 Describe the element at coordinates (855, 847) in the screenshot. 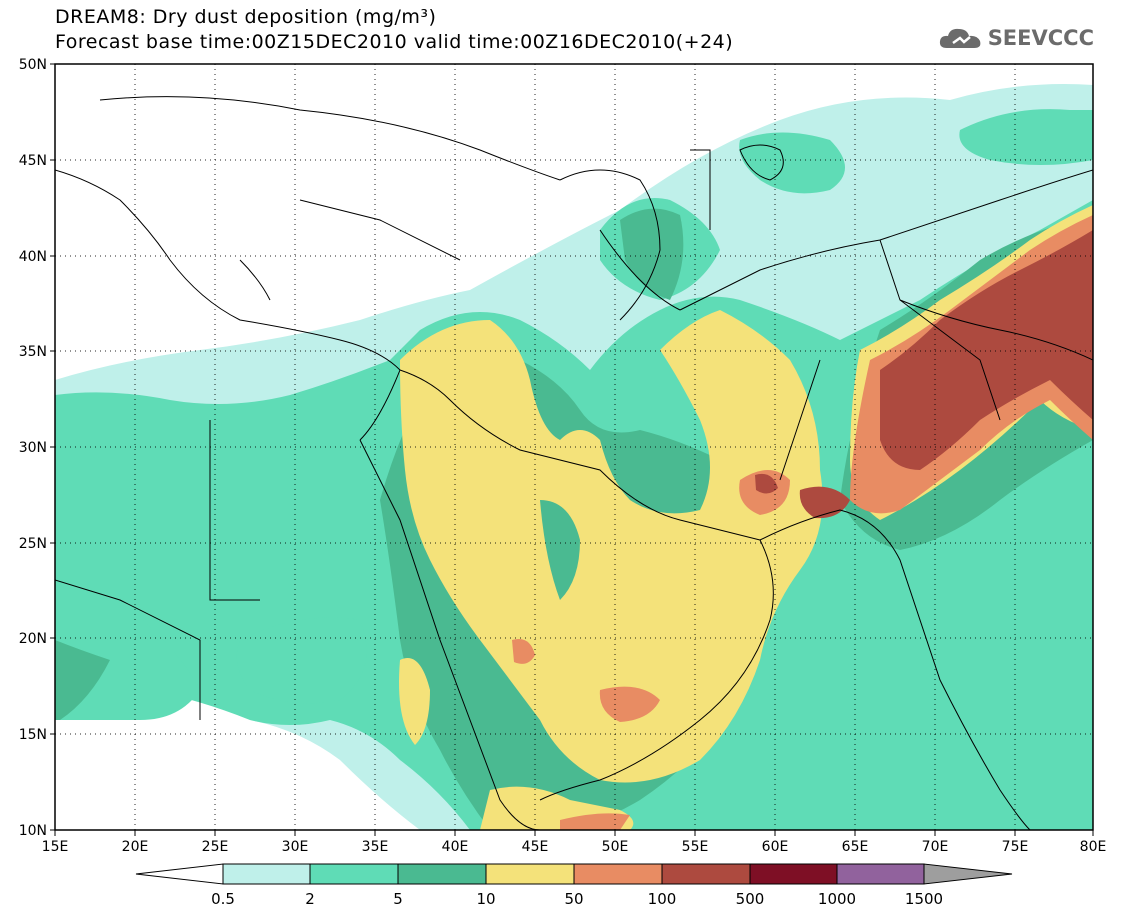

I see `lon-label: 65E` at that location.